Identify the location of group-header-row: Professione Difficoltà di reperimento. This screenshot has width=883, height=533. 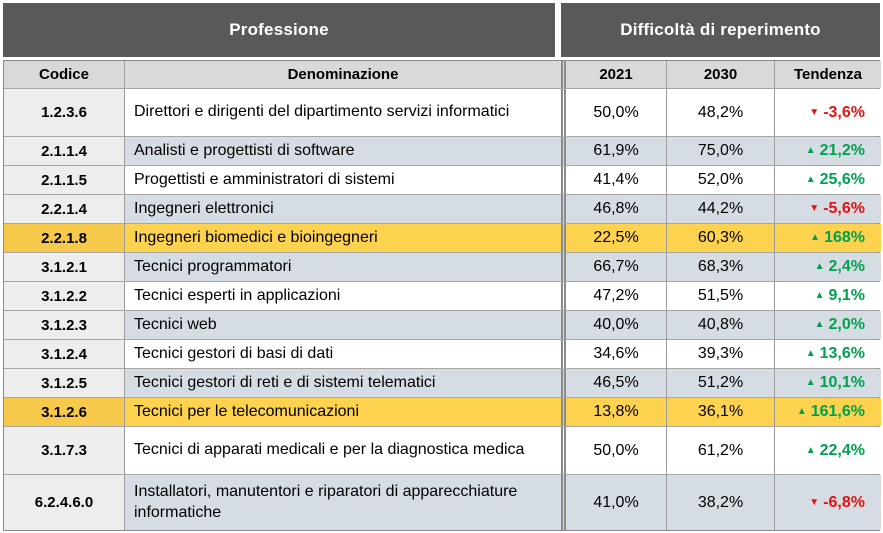
(441, 30).